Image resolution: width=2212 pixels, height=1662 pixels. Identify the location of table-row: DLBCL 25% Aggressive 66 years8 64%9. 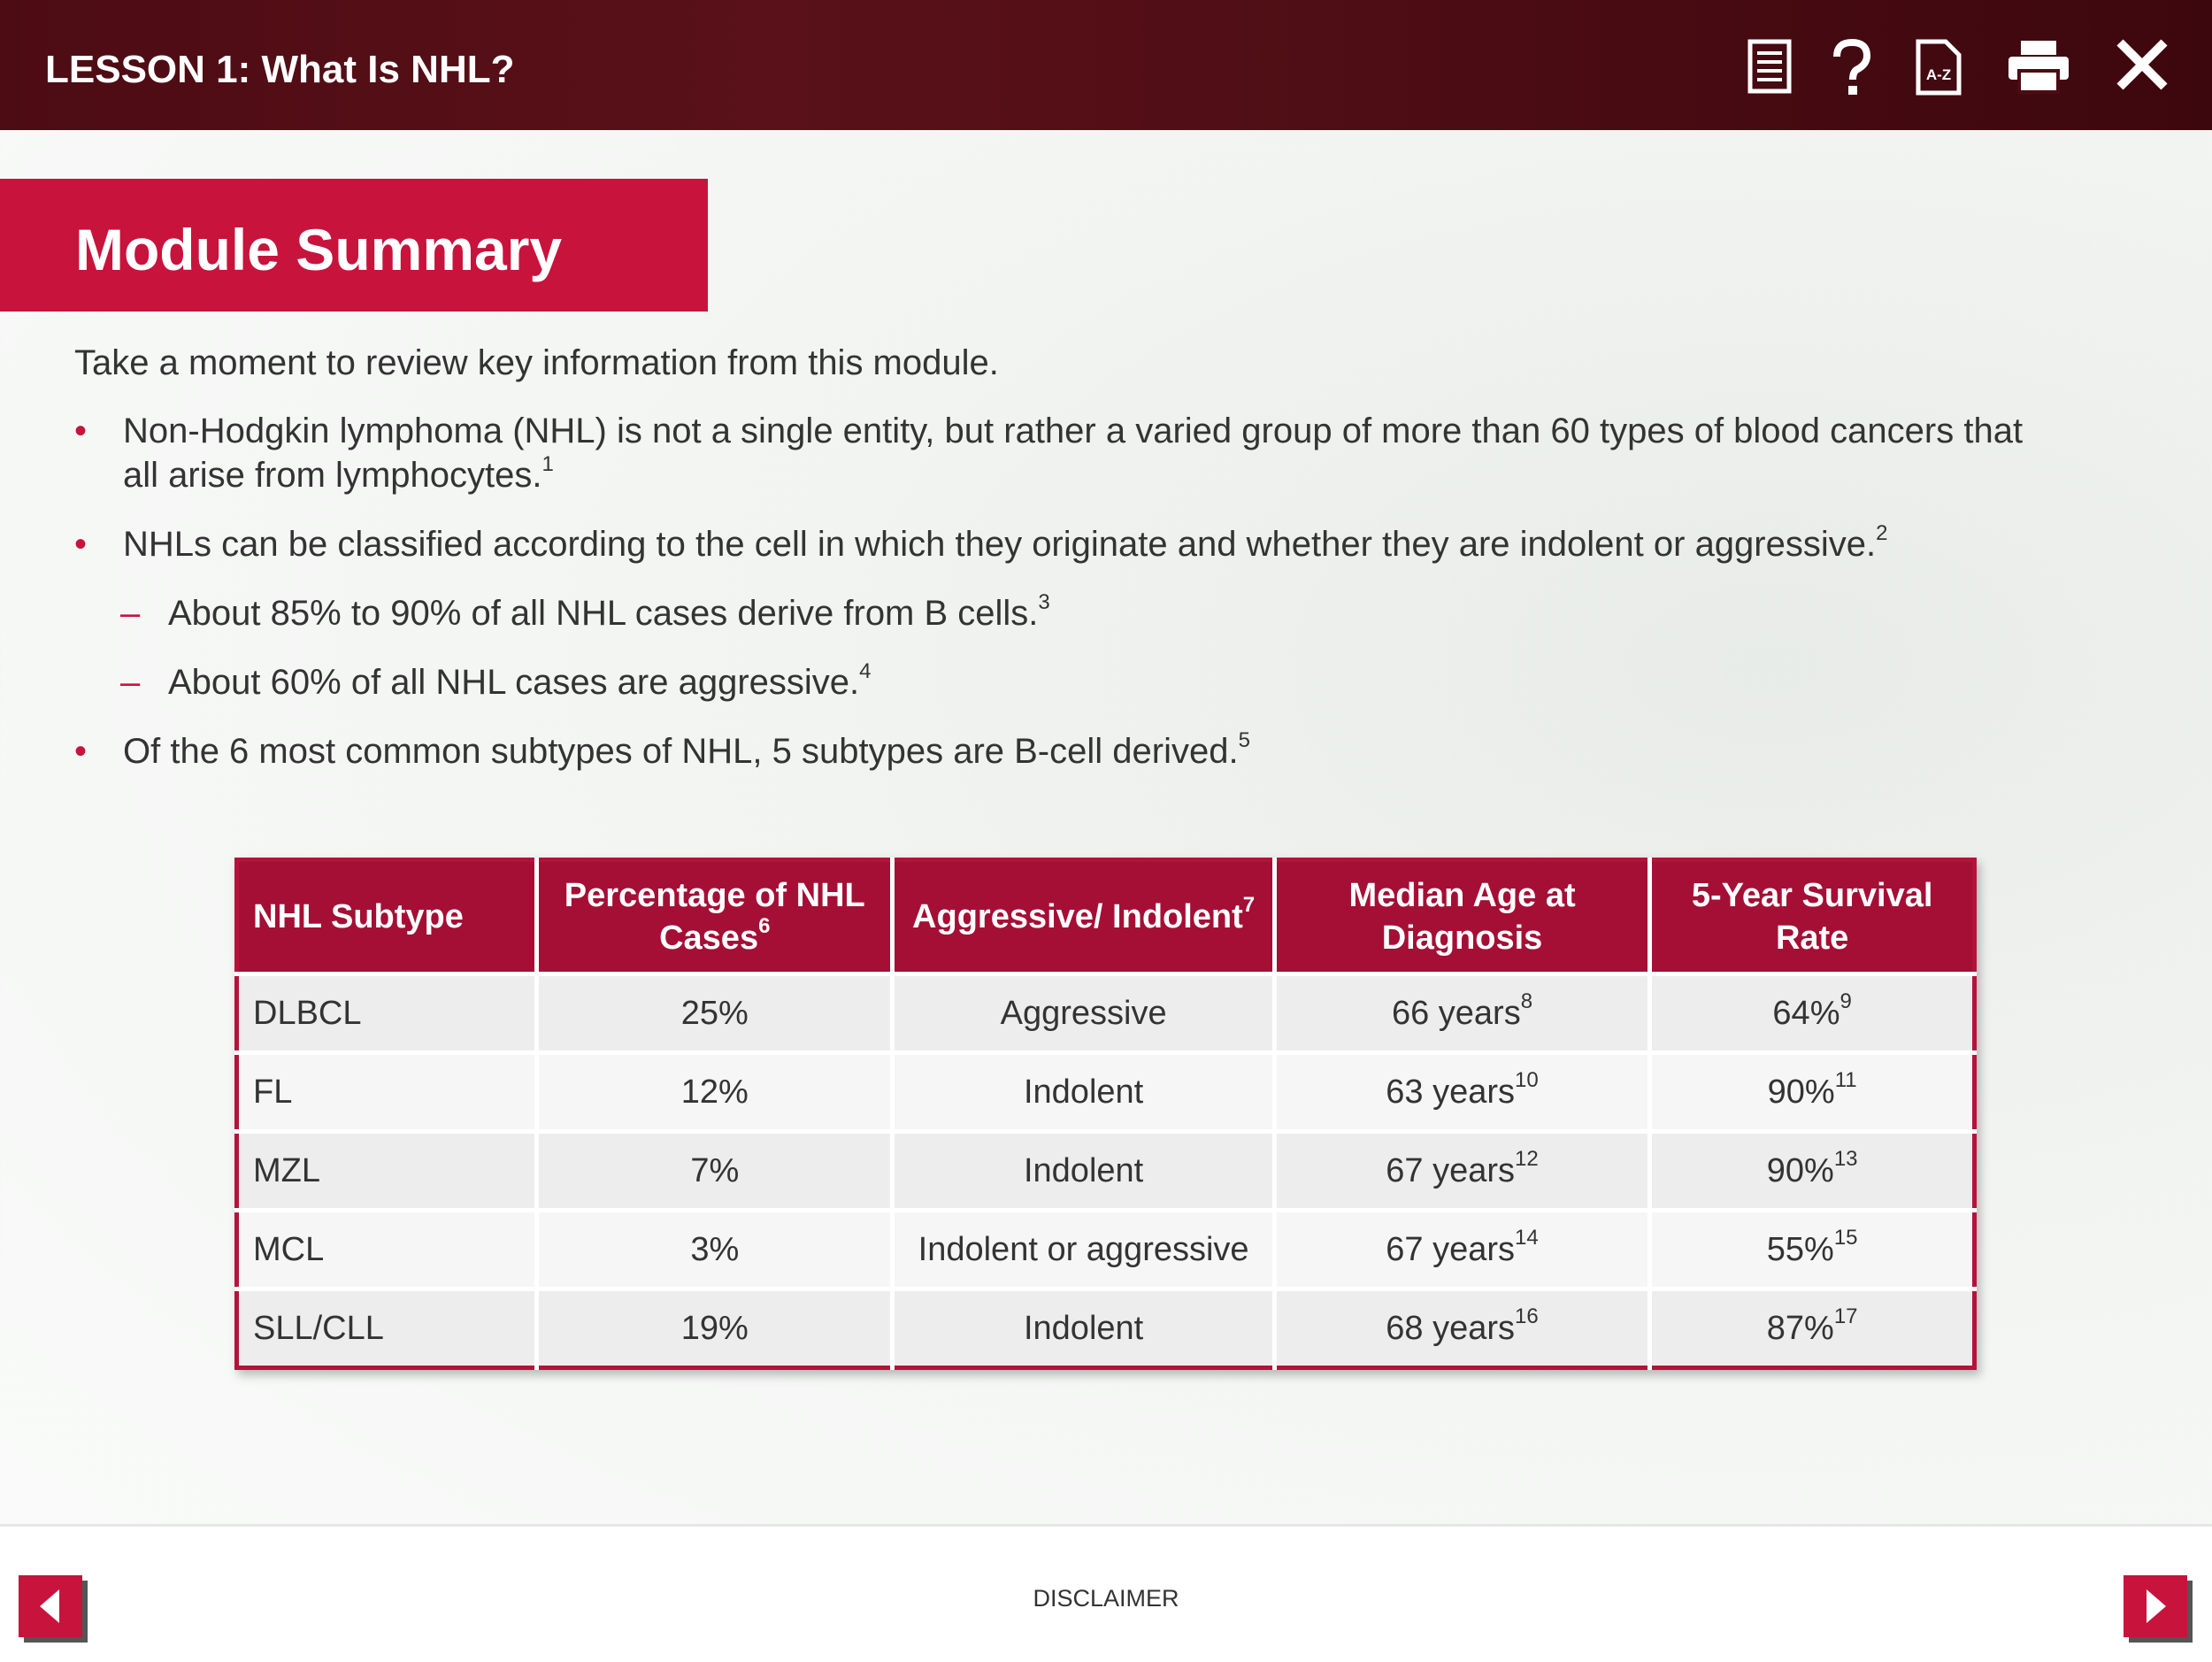
(1106, 1013).